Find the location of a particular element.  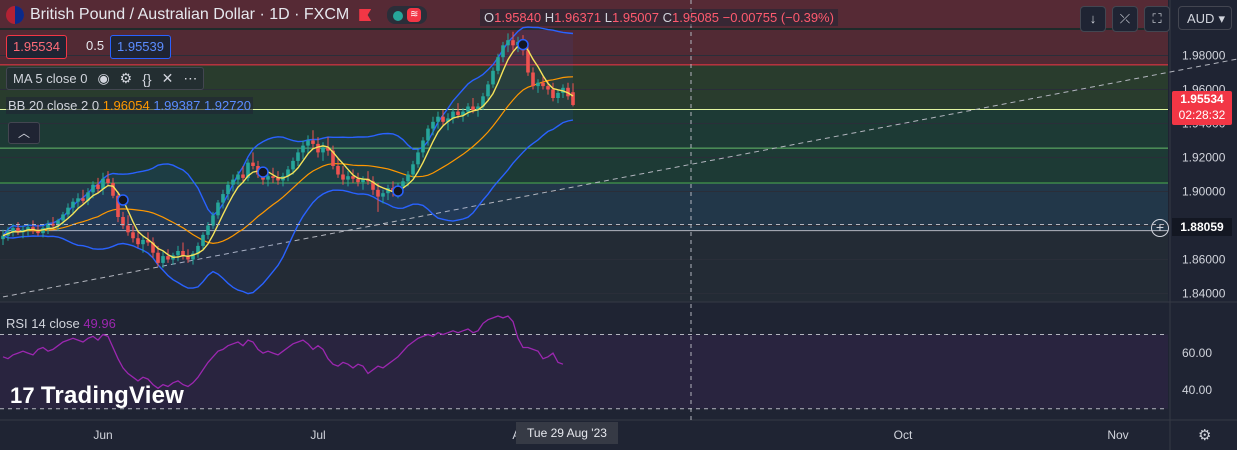

time-axis: JunJulAugOctNovDec is located at coordinates (665, 435).